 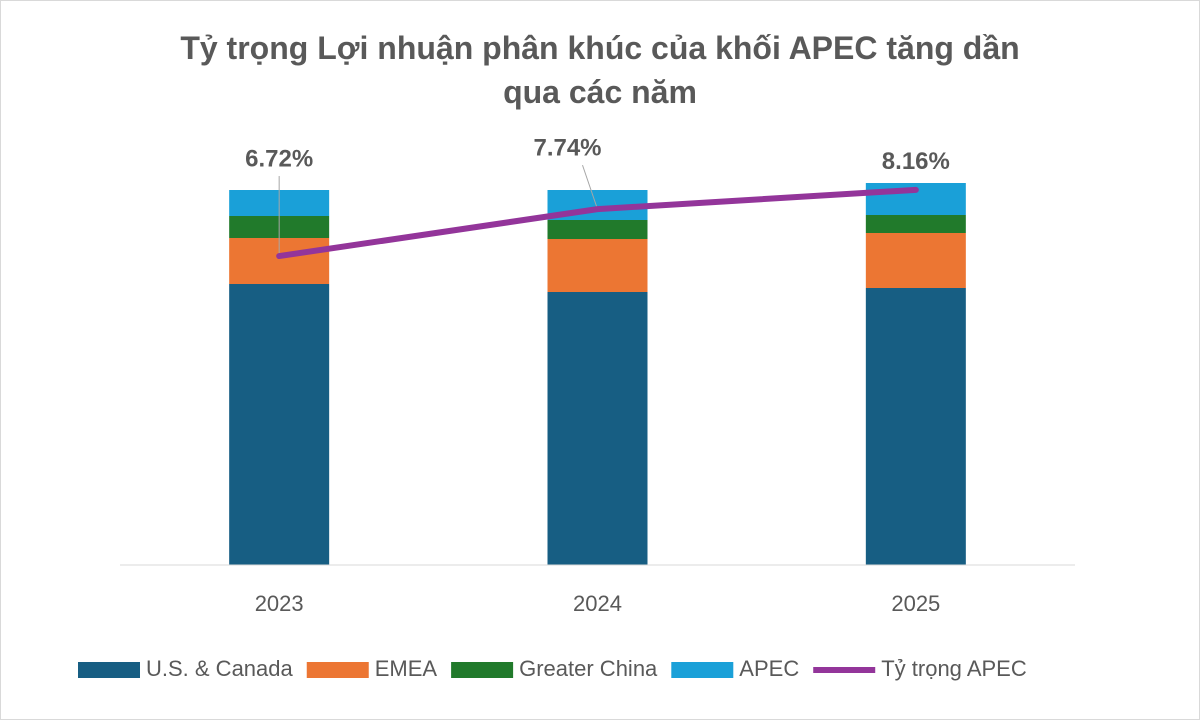 I want to click on data-label: 8.16%, so click(x=916, y=161).